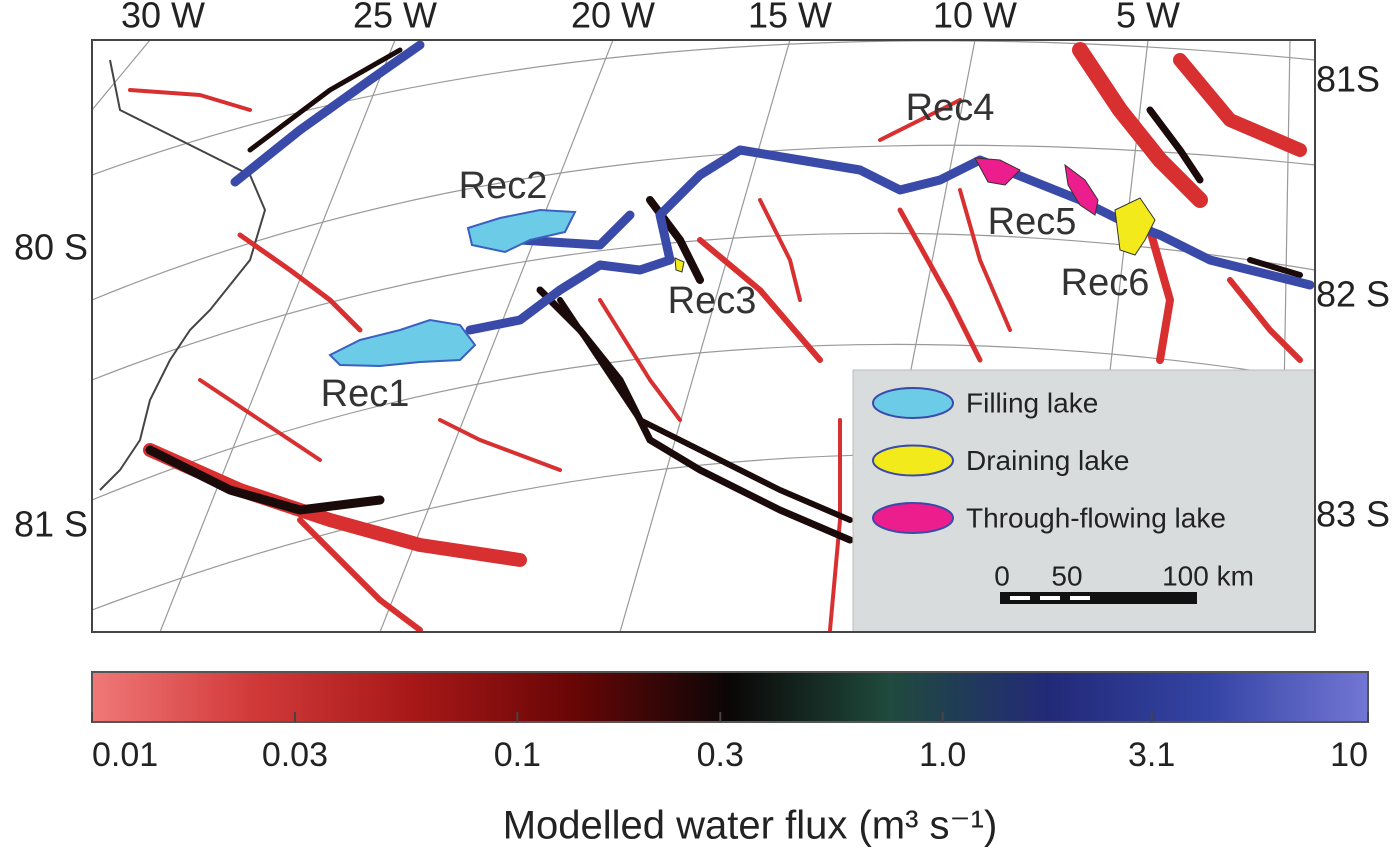  What do you see at coordinates (1032, 402) in the screenshot?
I see `legend-label: Filling lake` at bounding box center [1032, 402].